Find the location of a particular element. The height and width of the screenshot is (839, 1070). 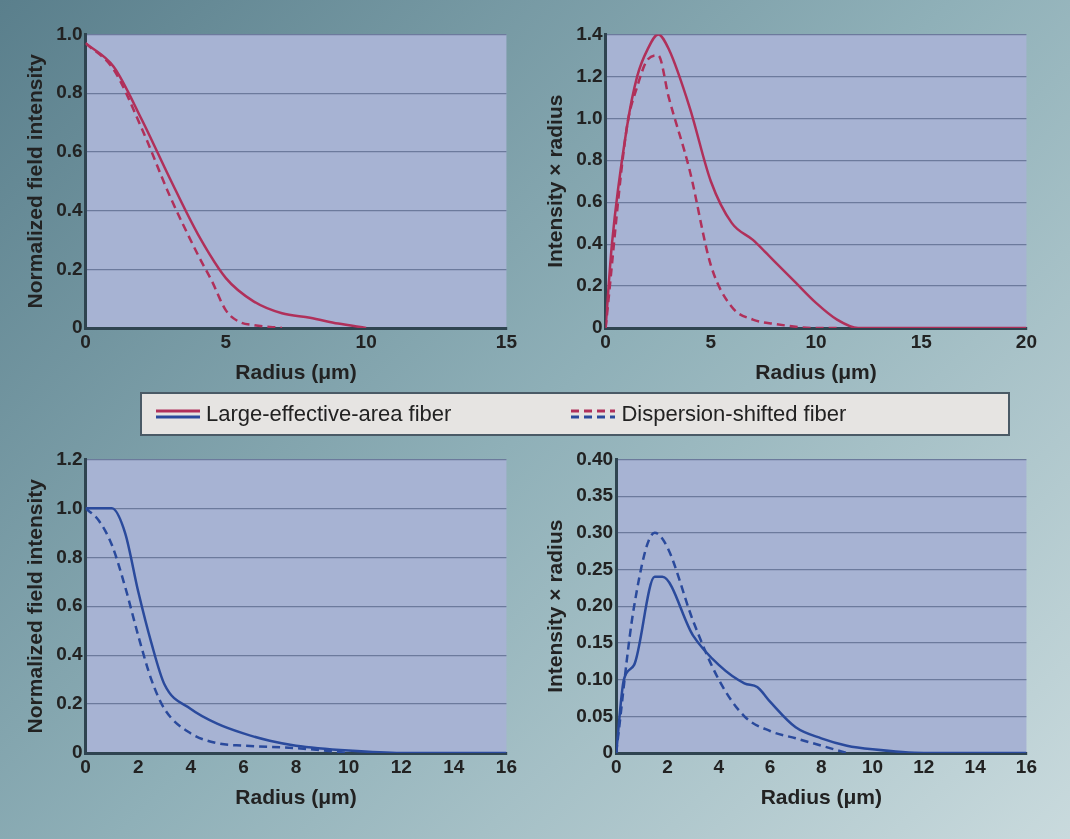

y-tick-label: 0.15 is located at coordinates (595, 642).